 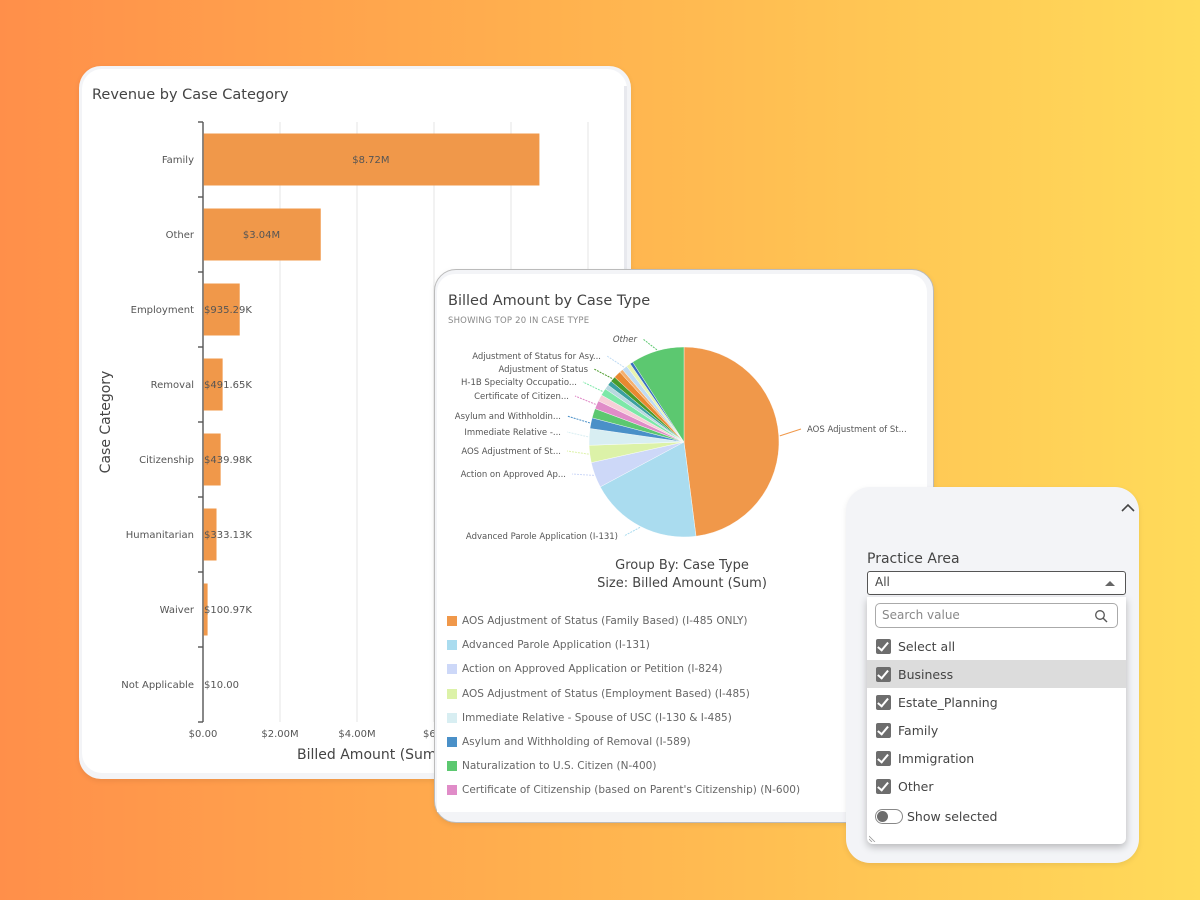 I want to click on search-input, so click(x=982, y=615).